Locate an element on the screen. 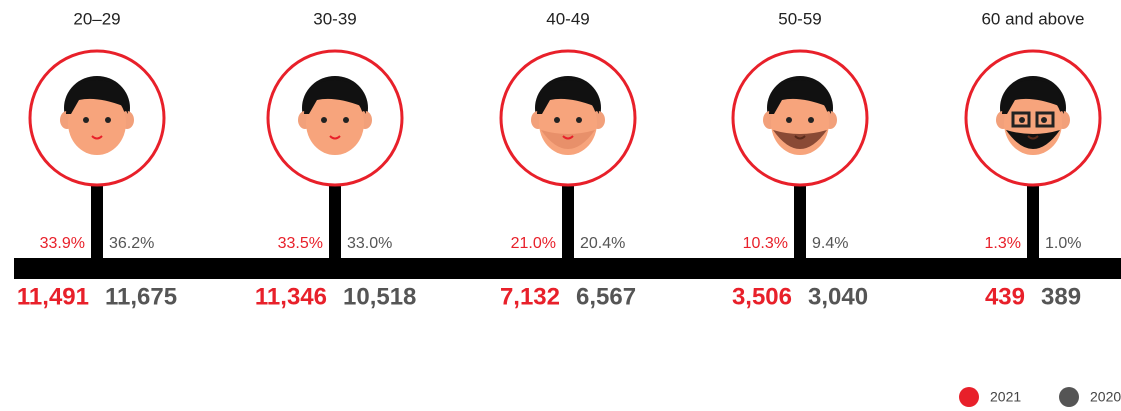 This screenshot has width=1121, height=411. legend-swatch-2021 is located at coordinates (969, 397).